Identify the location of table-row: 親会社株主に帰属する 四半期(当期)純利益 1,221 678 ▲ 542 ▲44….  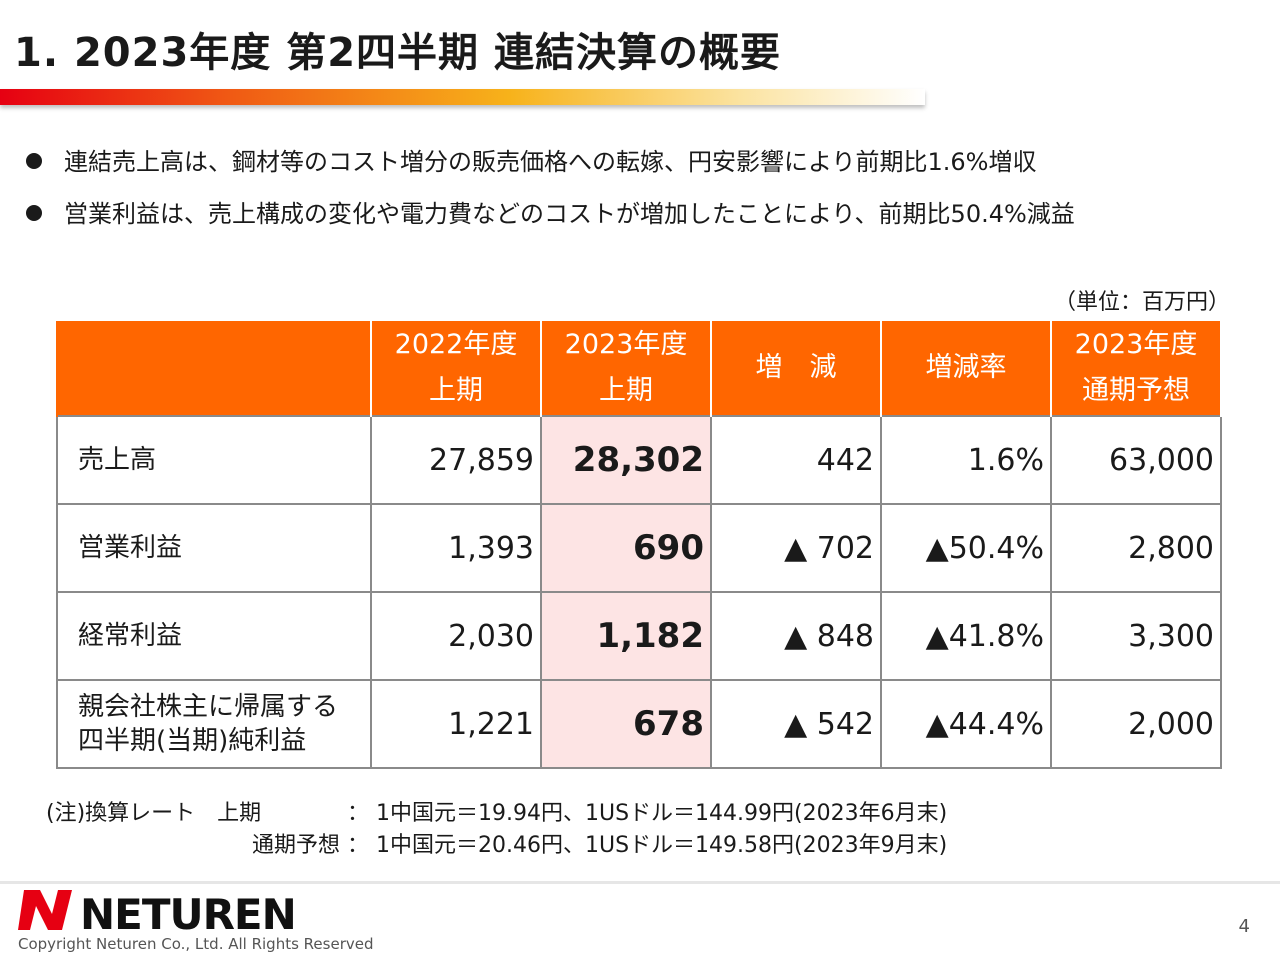
(639, 724).